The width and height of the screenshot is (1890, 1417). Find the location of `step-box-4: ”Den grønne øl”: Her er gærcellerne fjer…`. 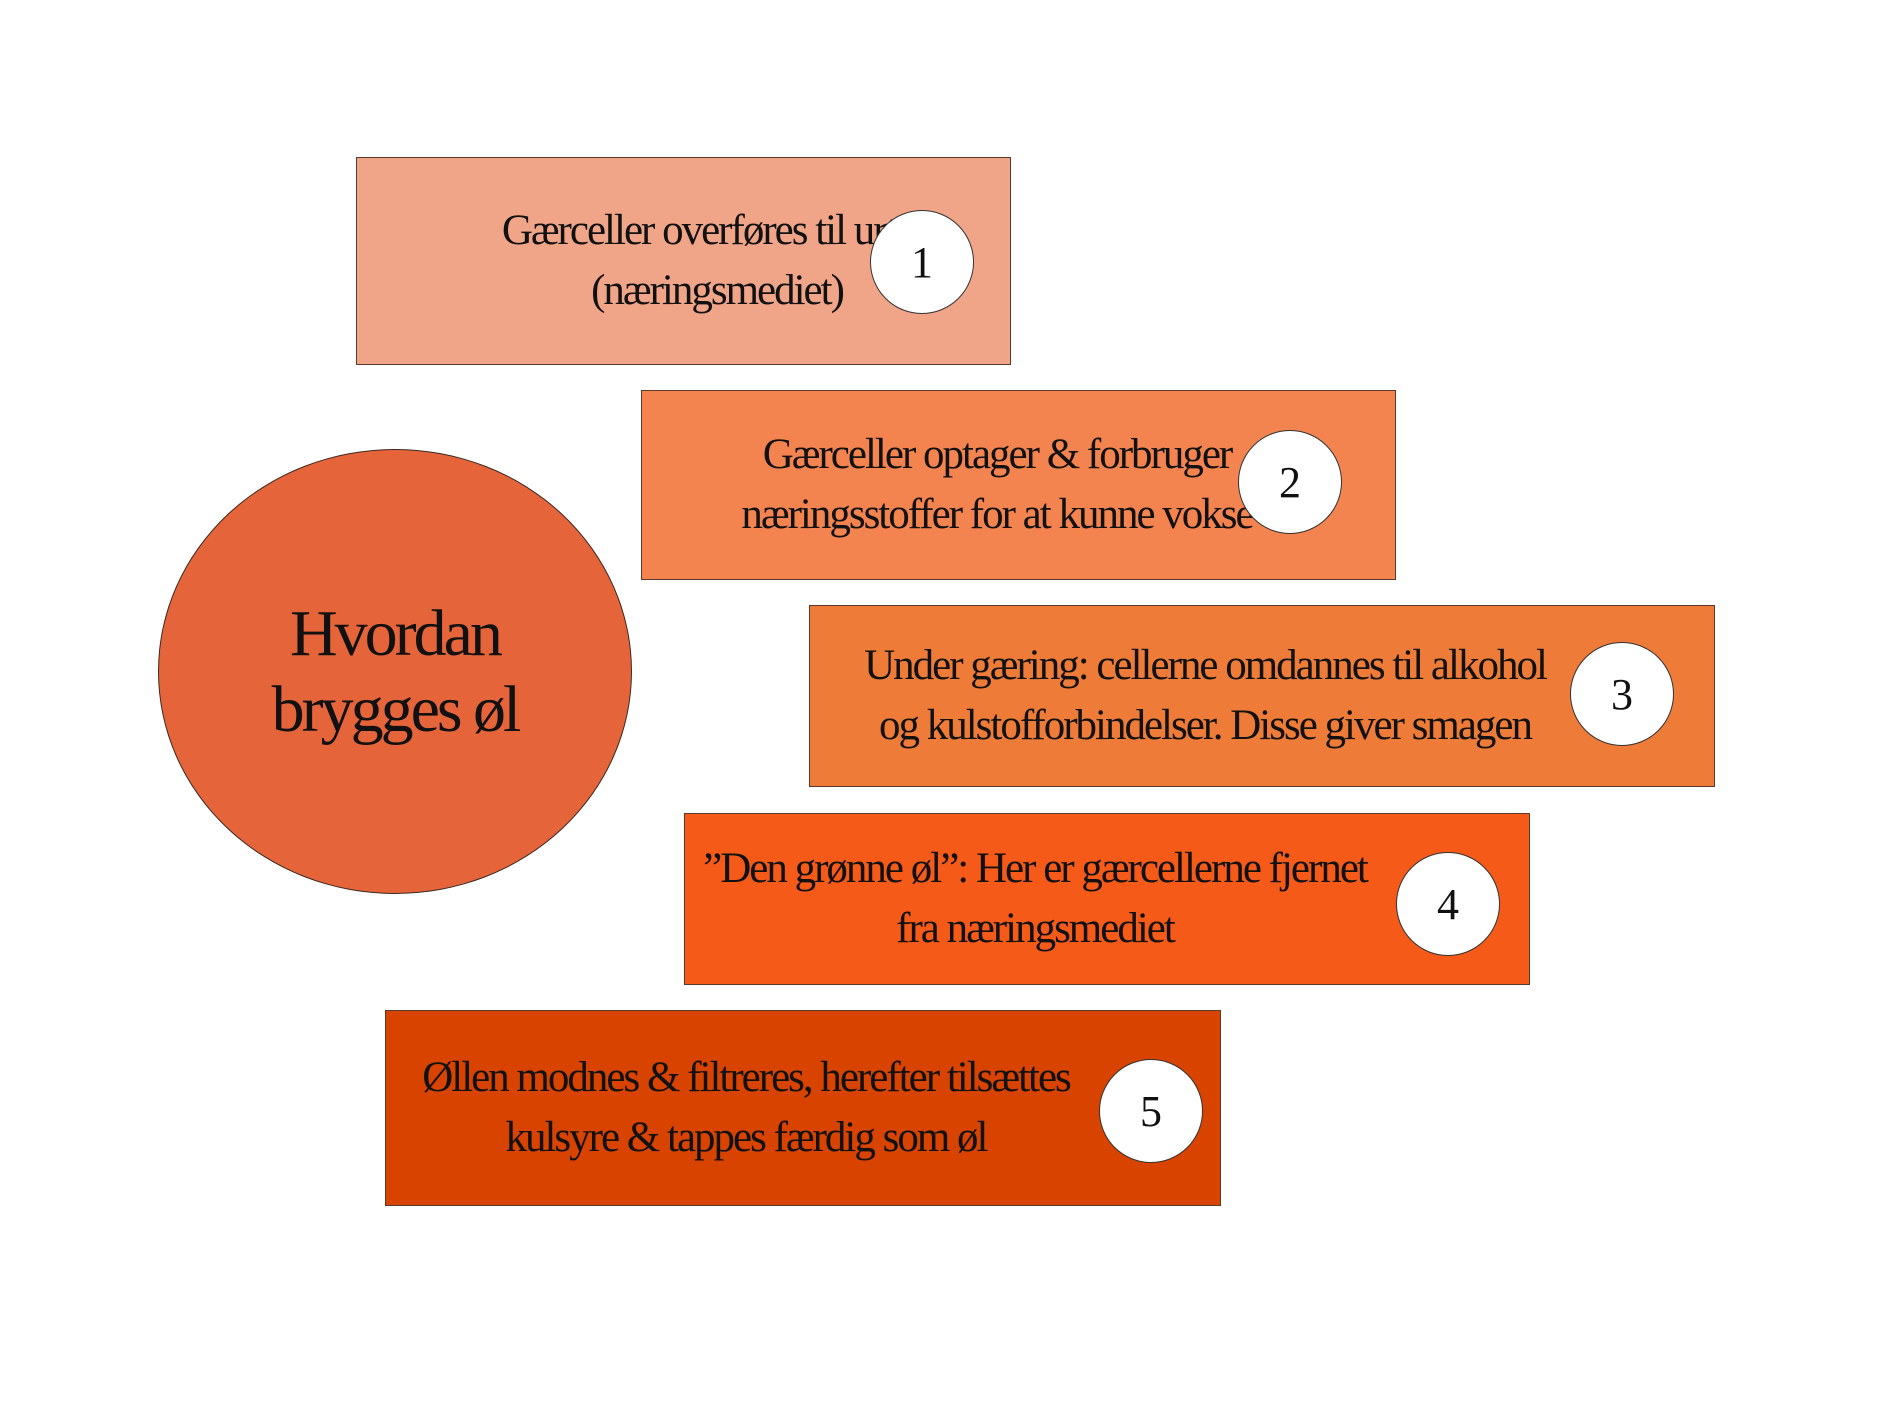

step-box-4: ”Den grønne øl”: Her er gærcellerne fjer… is located at coordinates (1107, 899).